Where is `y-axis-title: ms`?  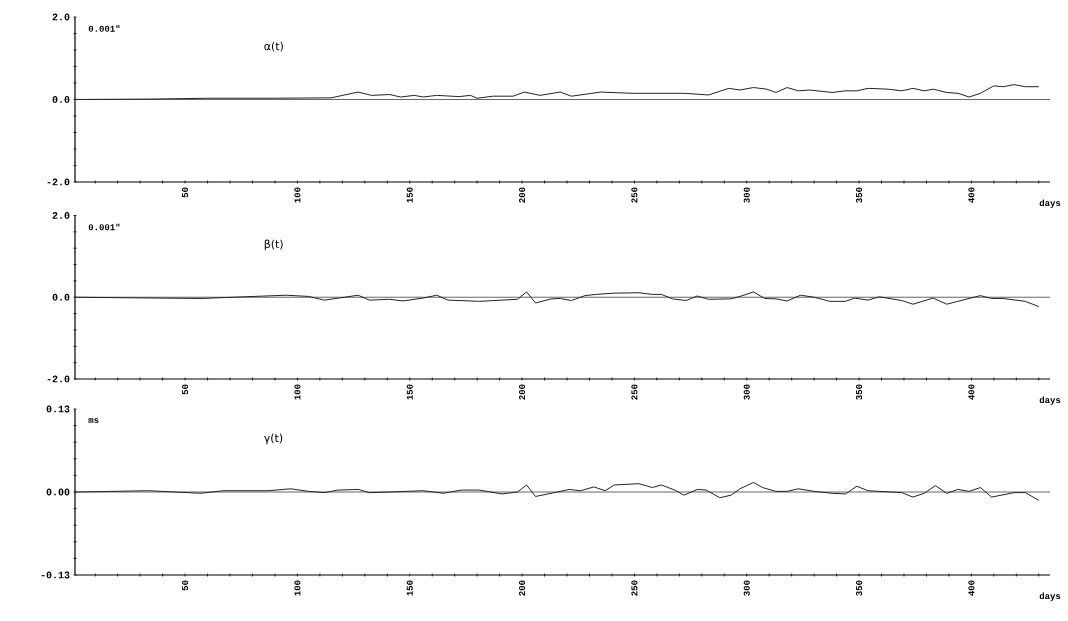
y-axis-title: ms is located at coordinates (93, 421).